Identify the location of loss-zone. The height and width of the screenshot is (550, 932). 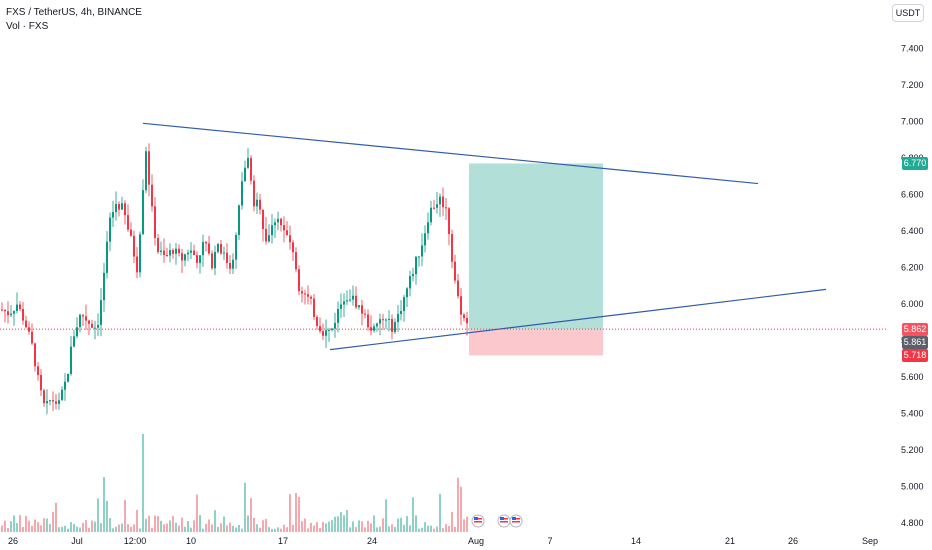
(536, 342).